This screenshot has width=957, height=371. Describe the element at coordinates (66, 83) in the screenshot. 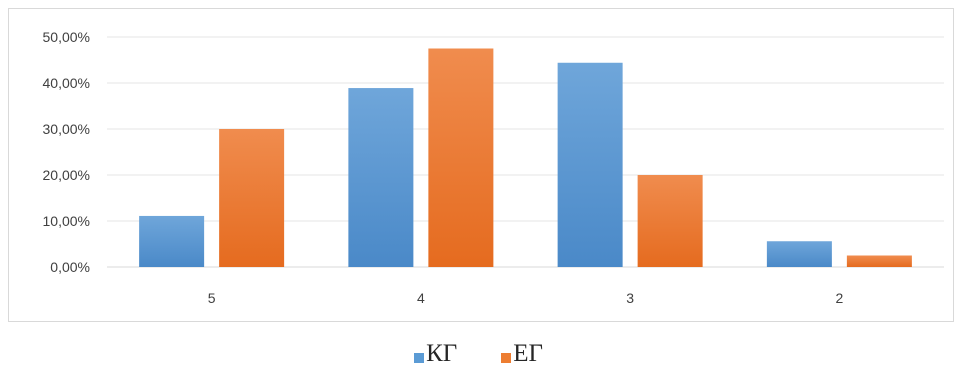

I see `y-tick-label: 40,00%` at that location.